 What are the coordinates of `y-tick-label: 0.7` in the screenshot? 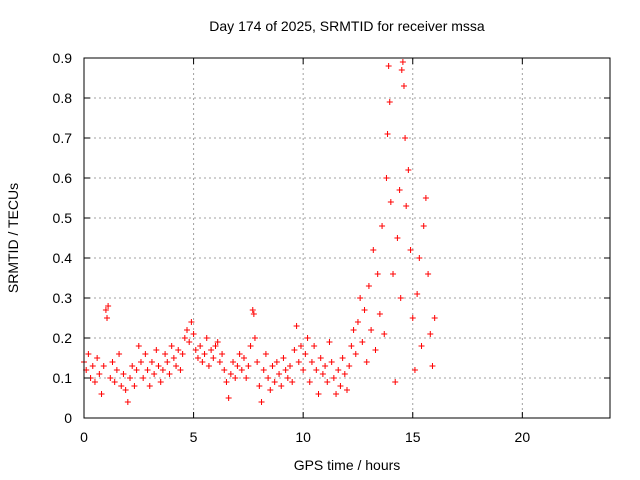 It's located at (63, 138).